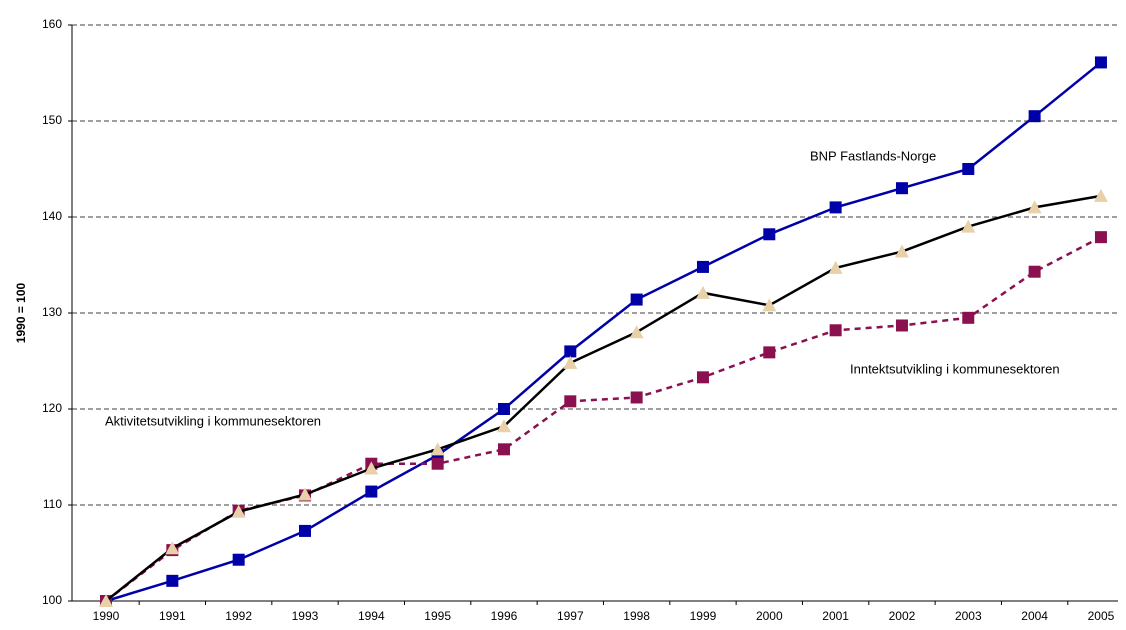 The height and width of the screenshot is (630, 1126). What do you see at coordinates (968, 616) in the screenshot?
I see `x-tick-label: 2003` at bounding box center [968, 616].